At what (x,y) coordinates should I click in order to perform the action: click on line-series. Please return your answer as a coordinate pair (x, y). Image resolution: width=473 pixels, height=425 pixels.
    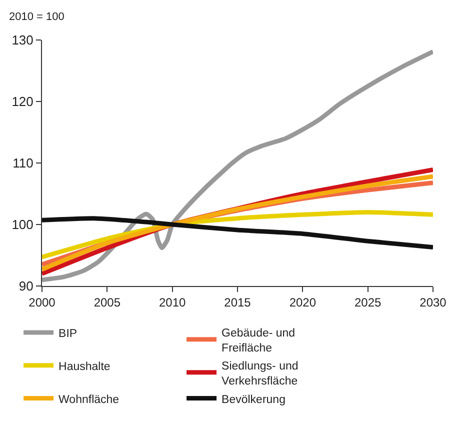
    Looking at the image, I should click on (237, 233).